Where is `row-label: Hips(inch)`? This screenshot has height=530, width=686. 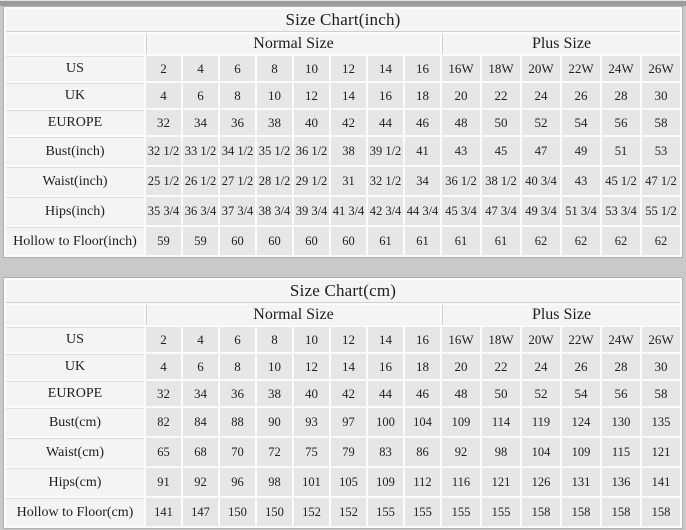 row-label: Hips(inch) is located at coordinates (75, 211).